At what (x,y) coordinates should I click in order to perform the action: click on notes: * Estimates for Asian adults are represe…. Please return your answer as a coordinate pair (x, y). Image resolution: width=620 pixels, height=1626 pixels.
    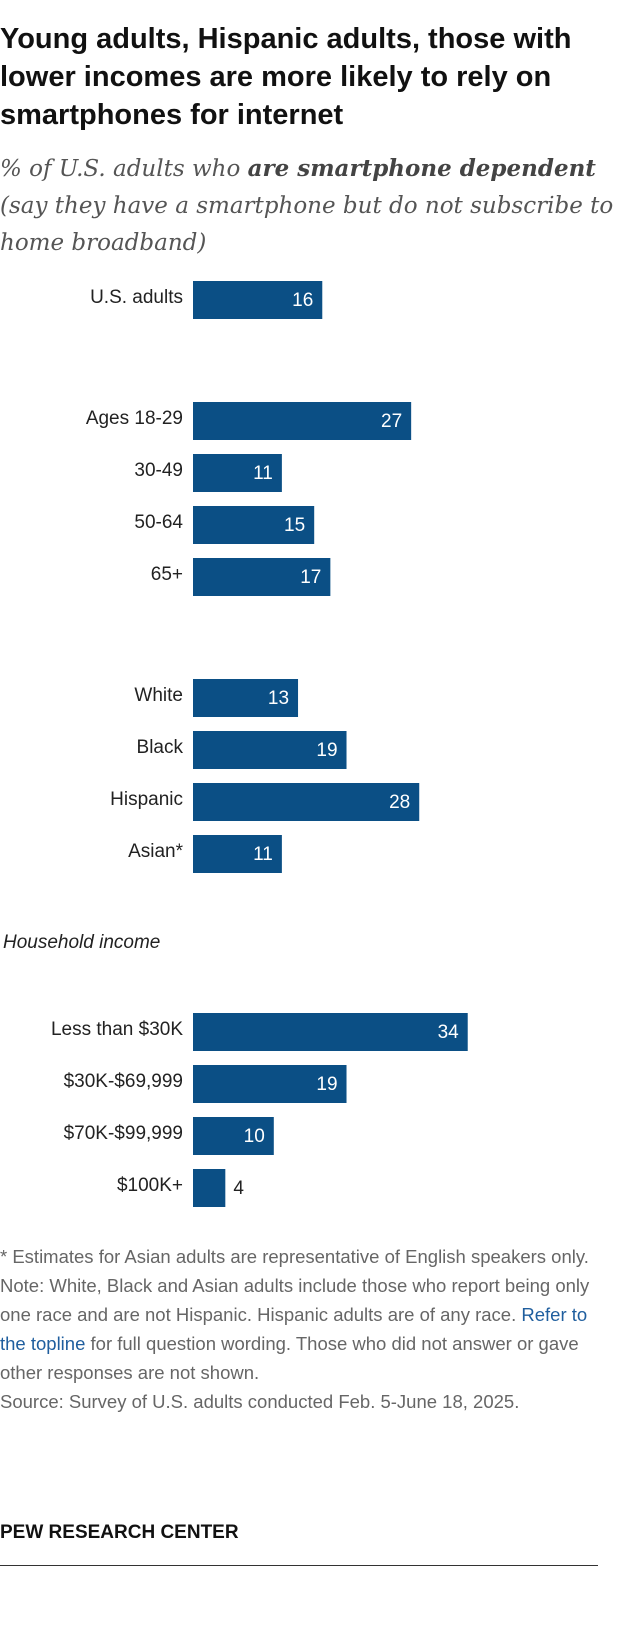
    Looking at the image, I should click on (306, 1329).